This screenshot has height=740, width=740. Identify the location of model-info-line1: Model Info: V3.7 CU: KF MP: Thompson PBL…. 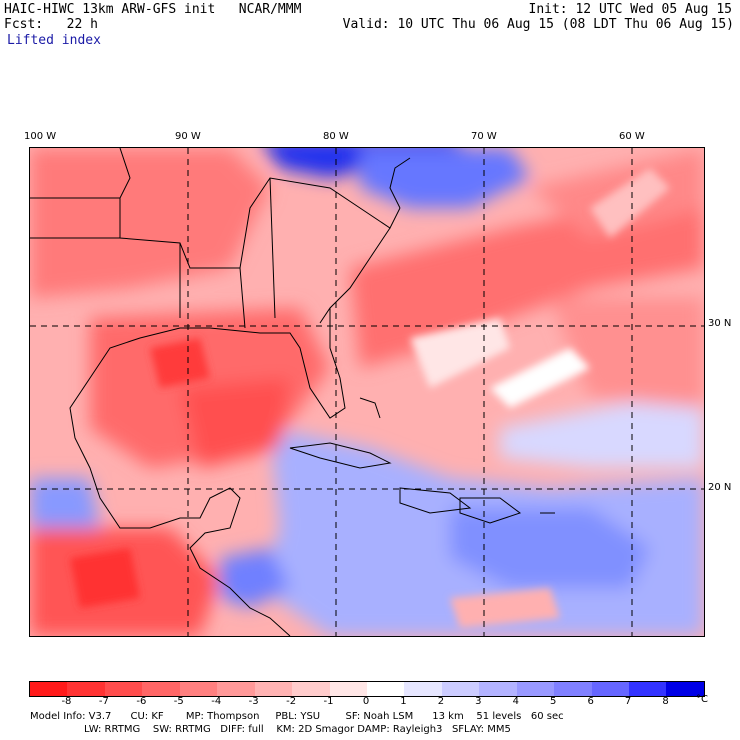
(297, 716).